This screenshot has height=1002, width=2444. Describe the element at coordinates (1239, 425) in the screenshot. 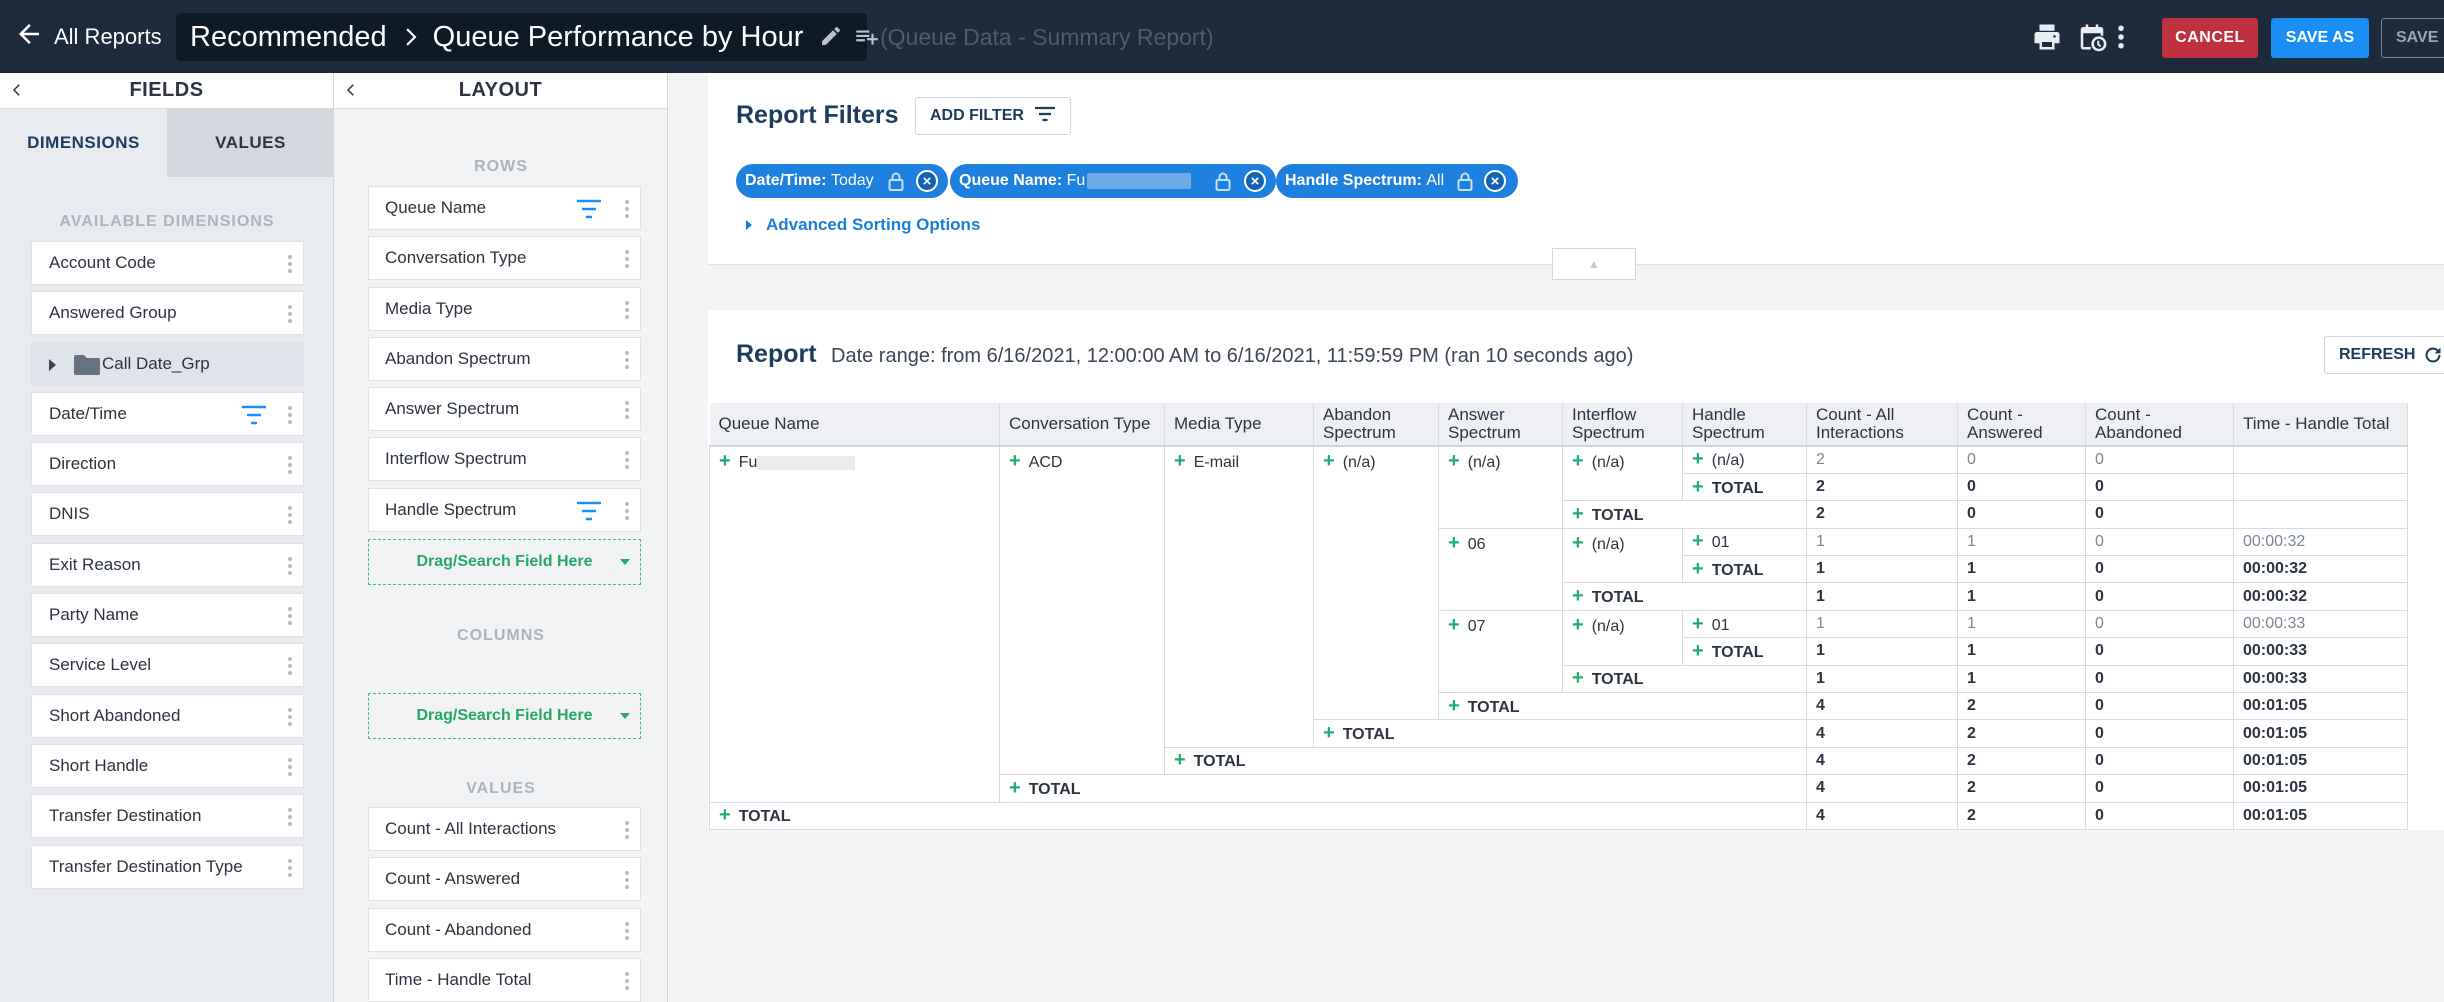

I see `column-header: Media Type` at that location.